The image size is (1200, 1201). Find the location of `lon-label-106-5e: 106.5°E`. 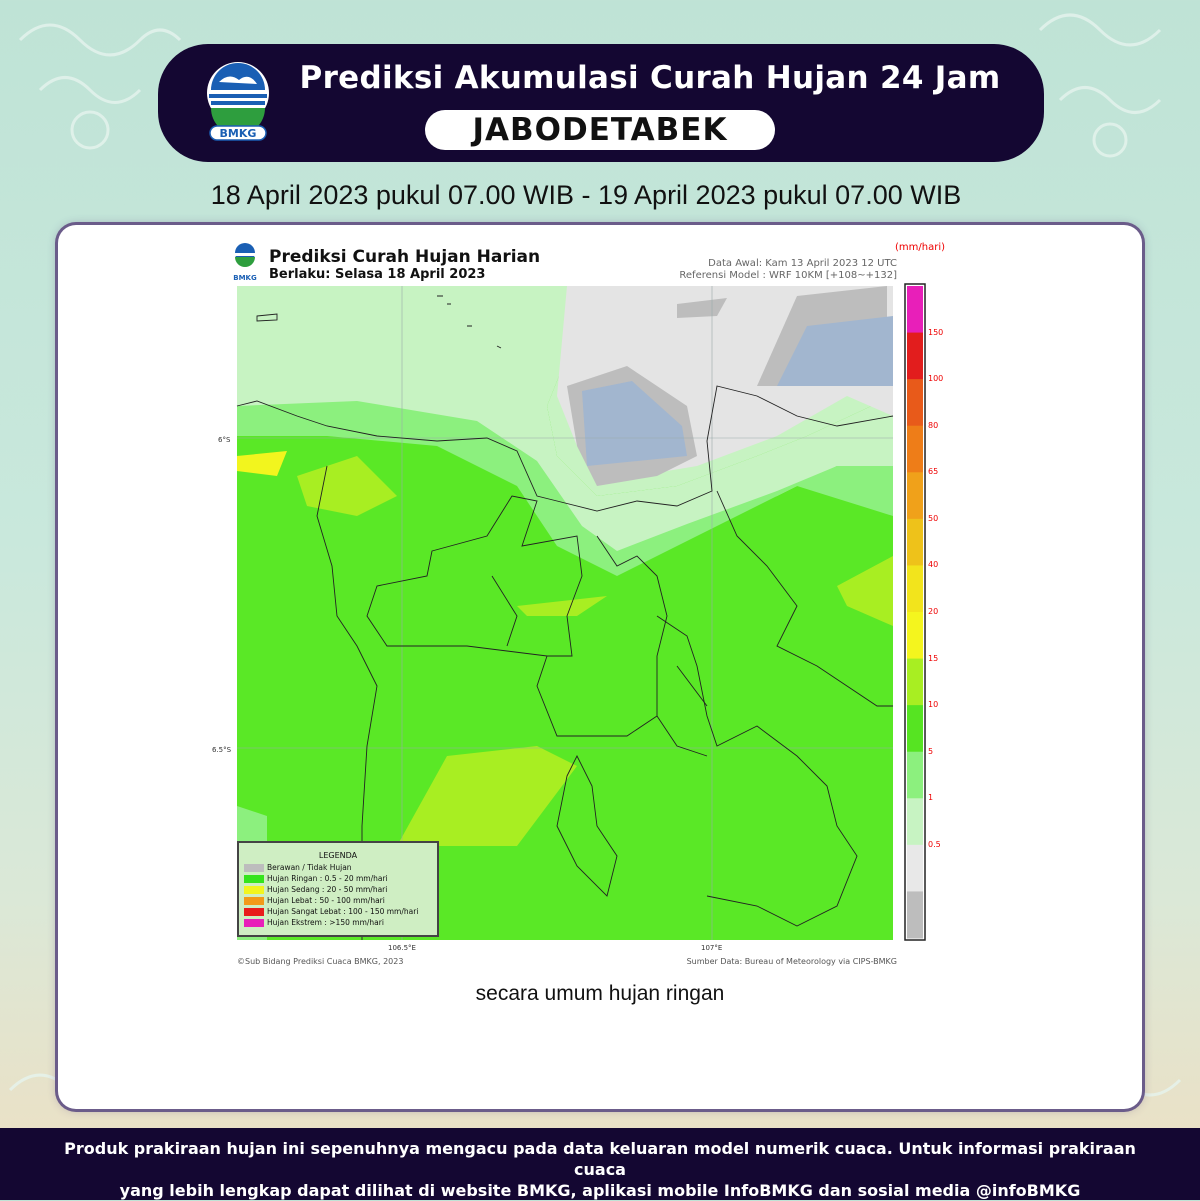

lon-label-106-5e: 106.5°E is located at coordinates (402, 948).